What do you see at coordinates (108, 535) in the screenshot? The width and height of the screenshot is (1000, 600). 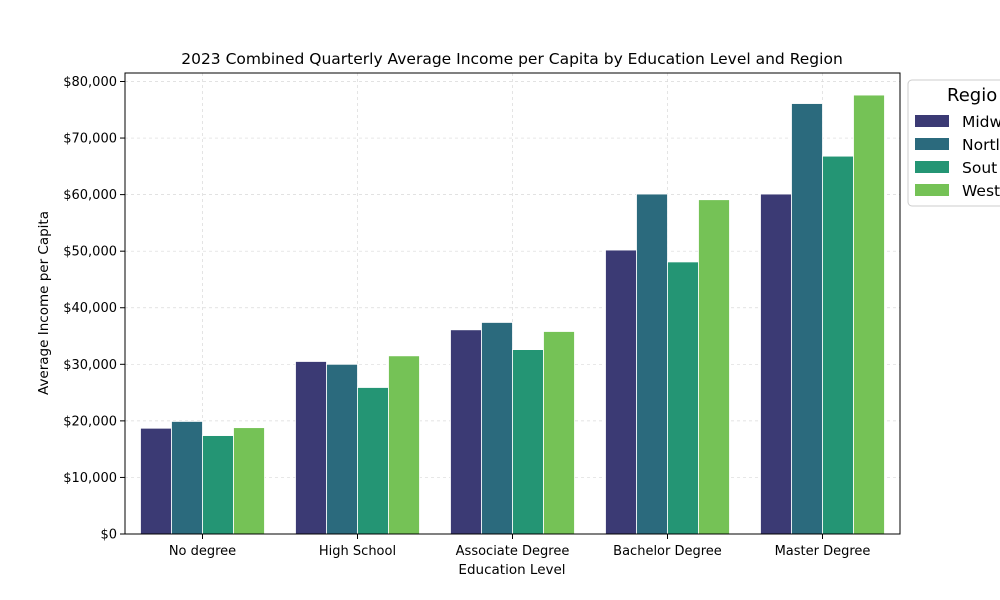 I see `y-tick-label: $0` at bounding box center [108, 535].